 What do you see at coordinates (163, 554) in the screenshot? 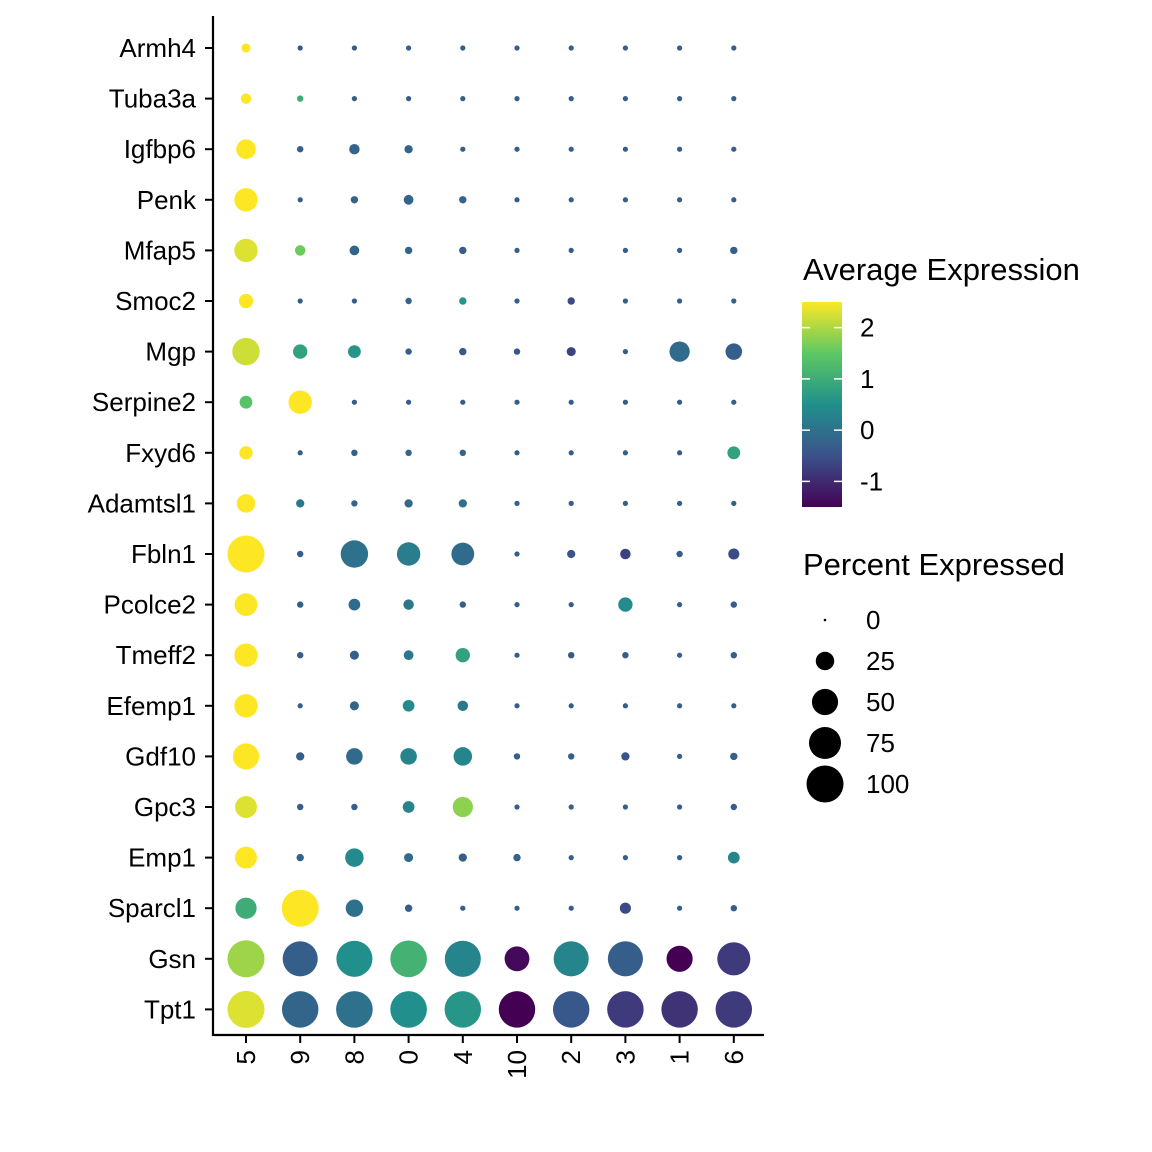
I see `gene-label-fbln1: Fbln1` at bounding box center [163, 554].